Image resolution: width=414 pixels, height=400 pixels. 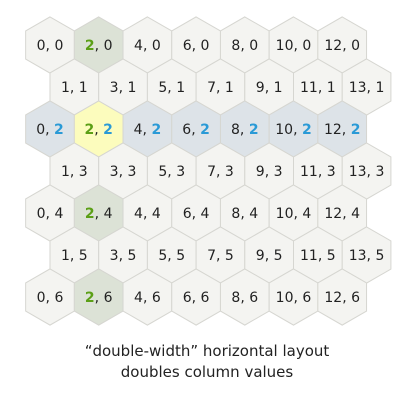 I want to click on hex-label: 6, 0, so click(x=196, y=46).